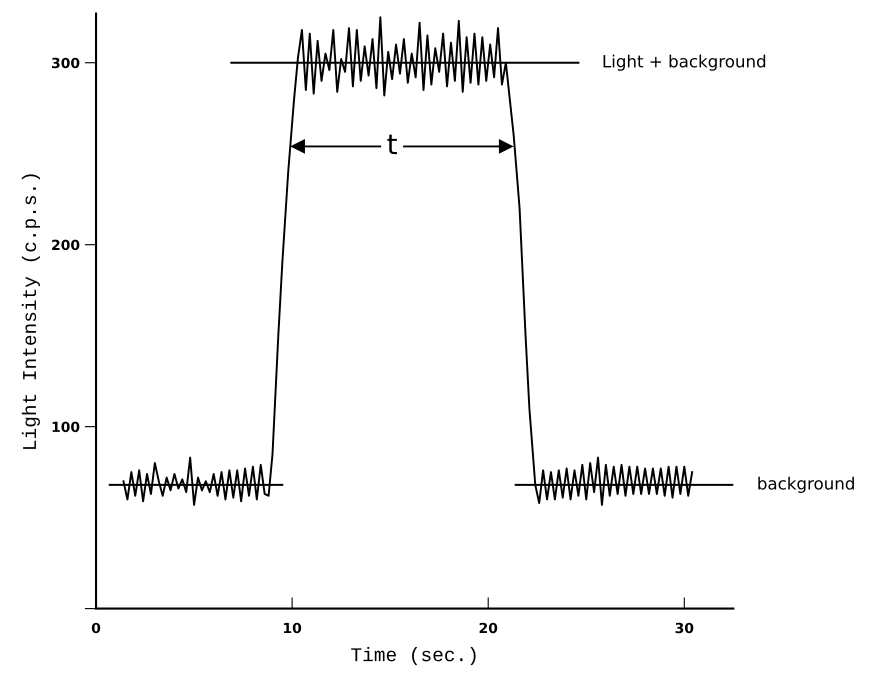  Describe the element at coordinates (685, 628) in the screenshot. I see `x-tick-label: 30` at that location.